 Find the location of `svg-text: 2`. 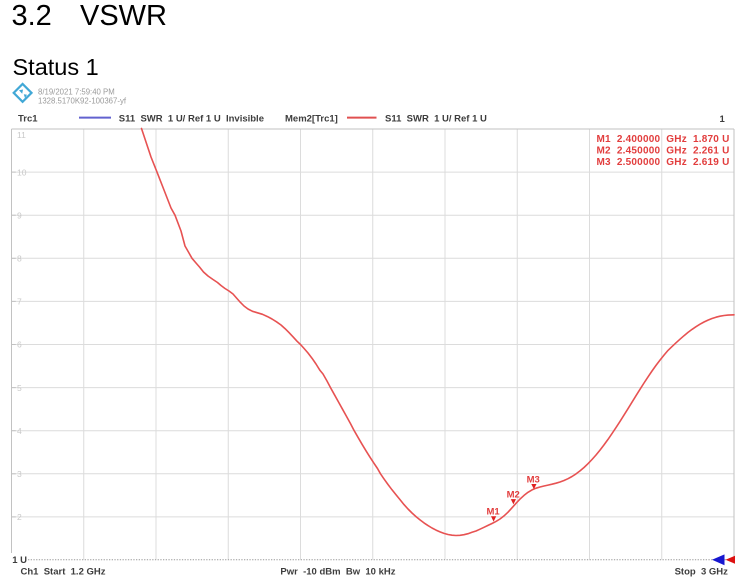

svg-text: 2 is located at coordinates (19, 517).